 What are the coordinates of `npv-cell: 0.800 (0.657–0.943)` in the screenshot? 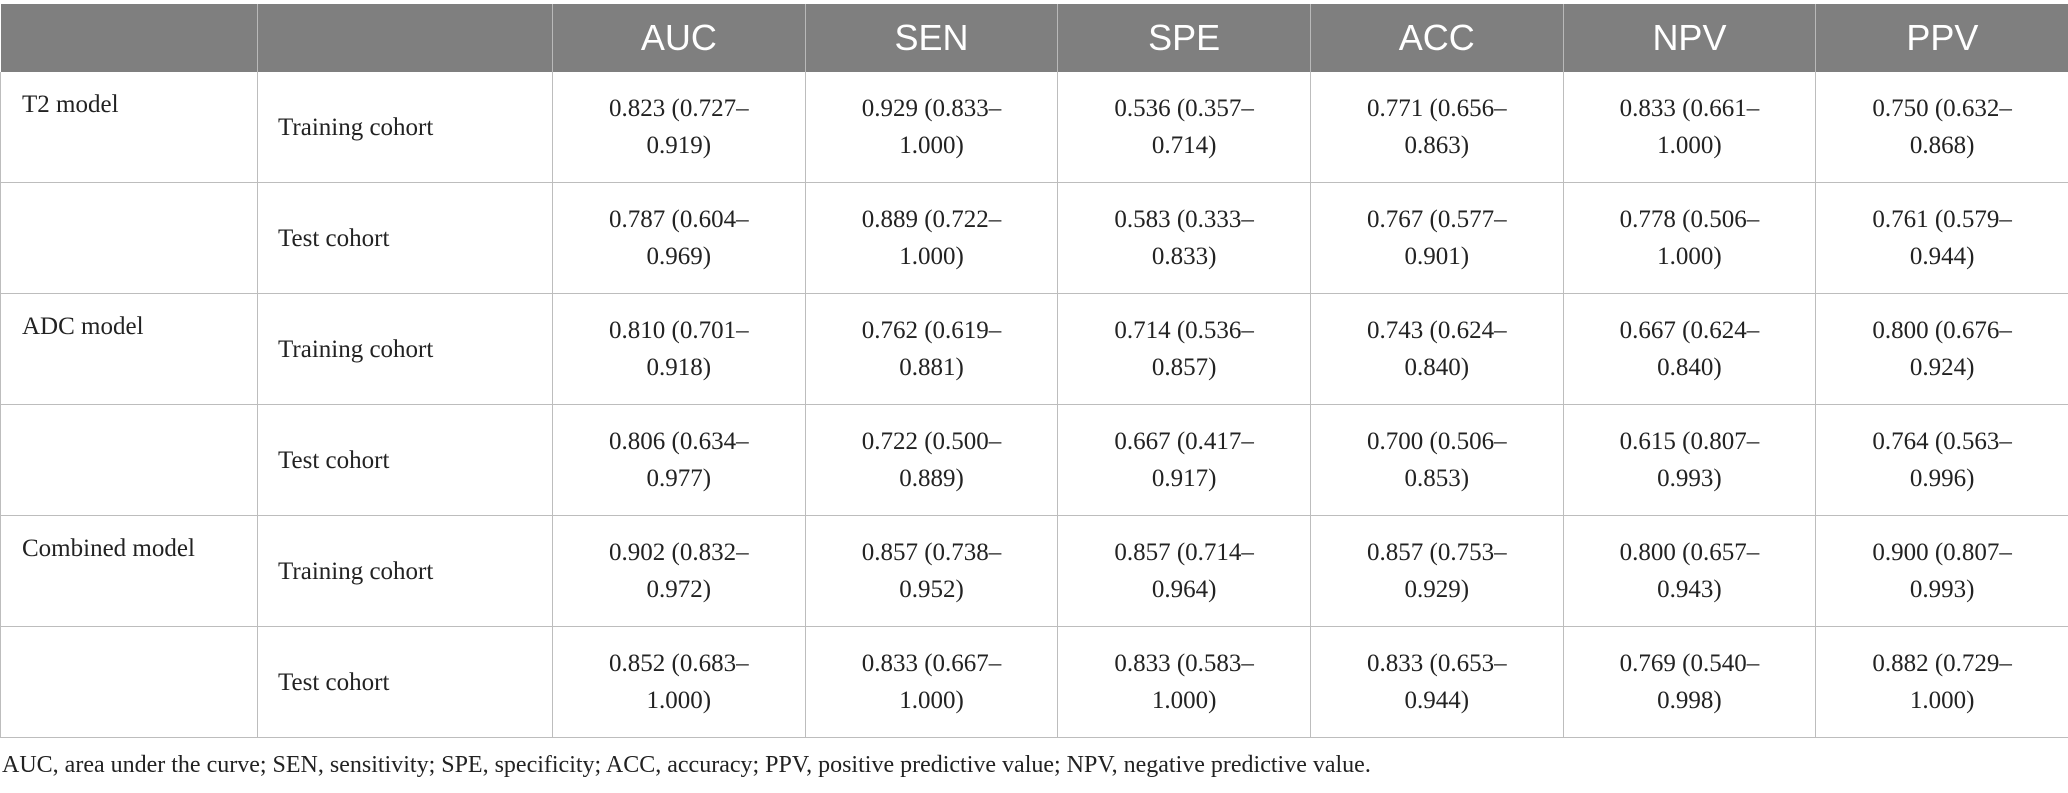 It's located at (1690, 571).